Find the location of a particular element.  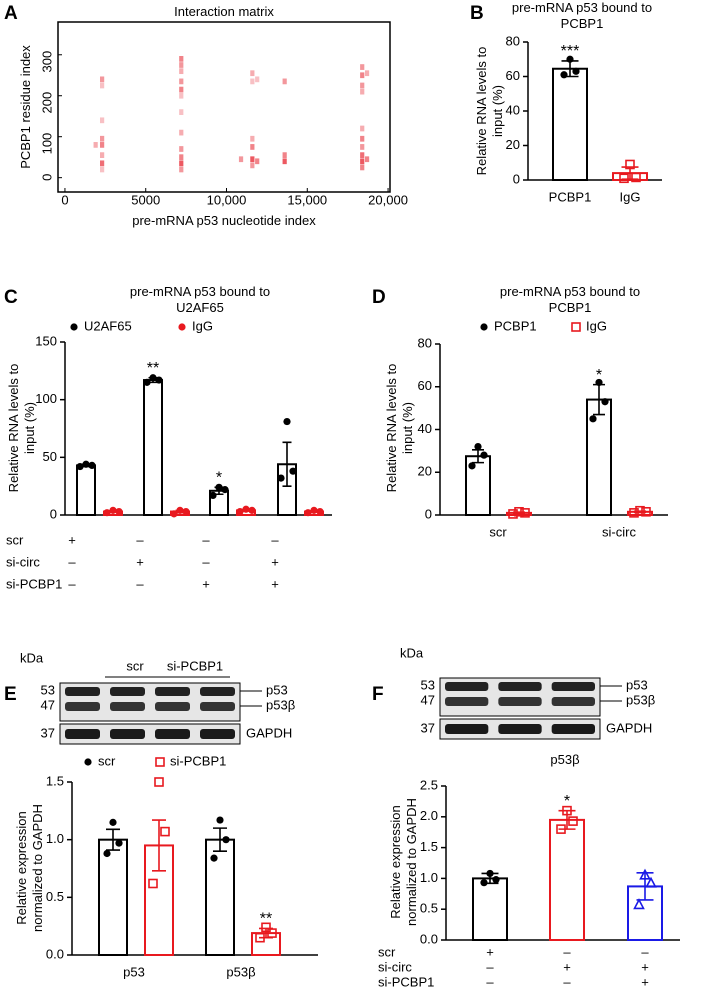

x-tick-label: 15,000 is located at coordinates (307, 199).